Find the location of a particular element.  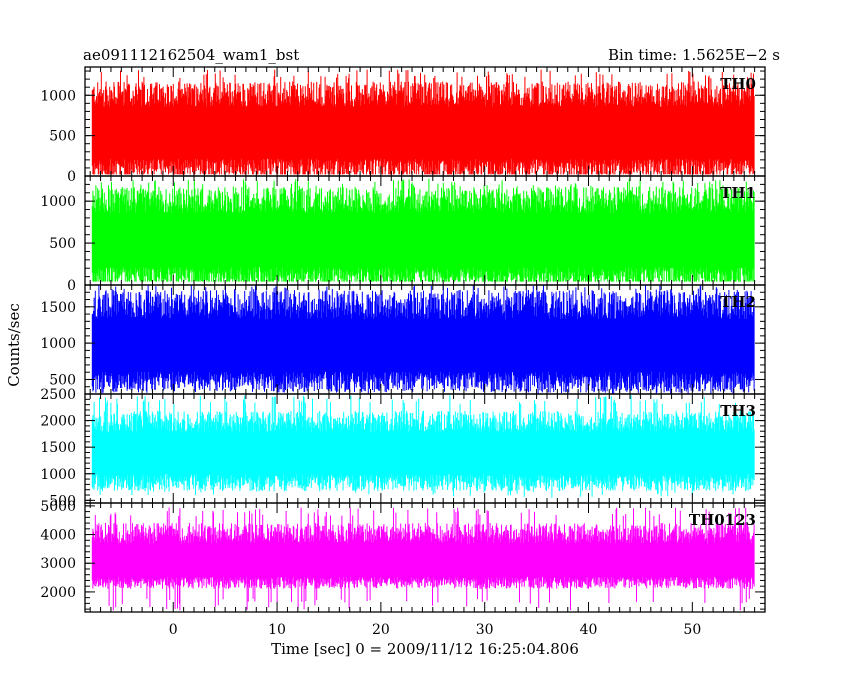

x-tick-label: 10 is located at coordinates (277, 630).